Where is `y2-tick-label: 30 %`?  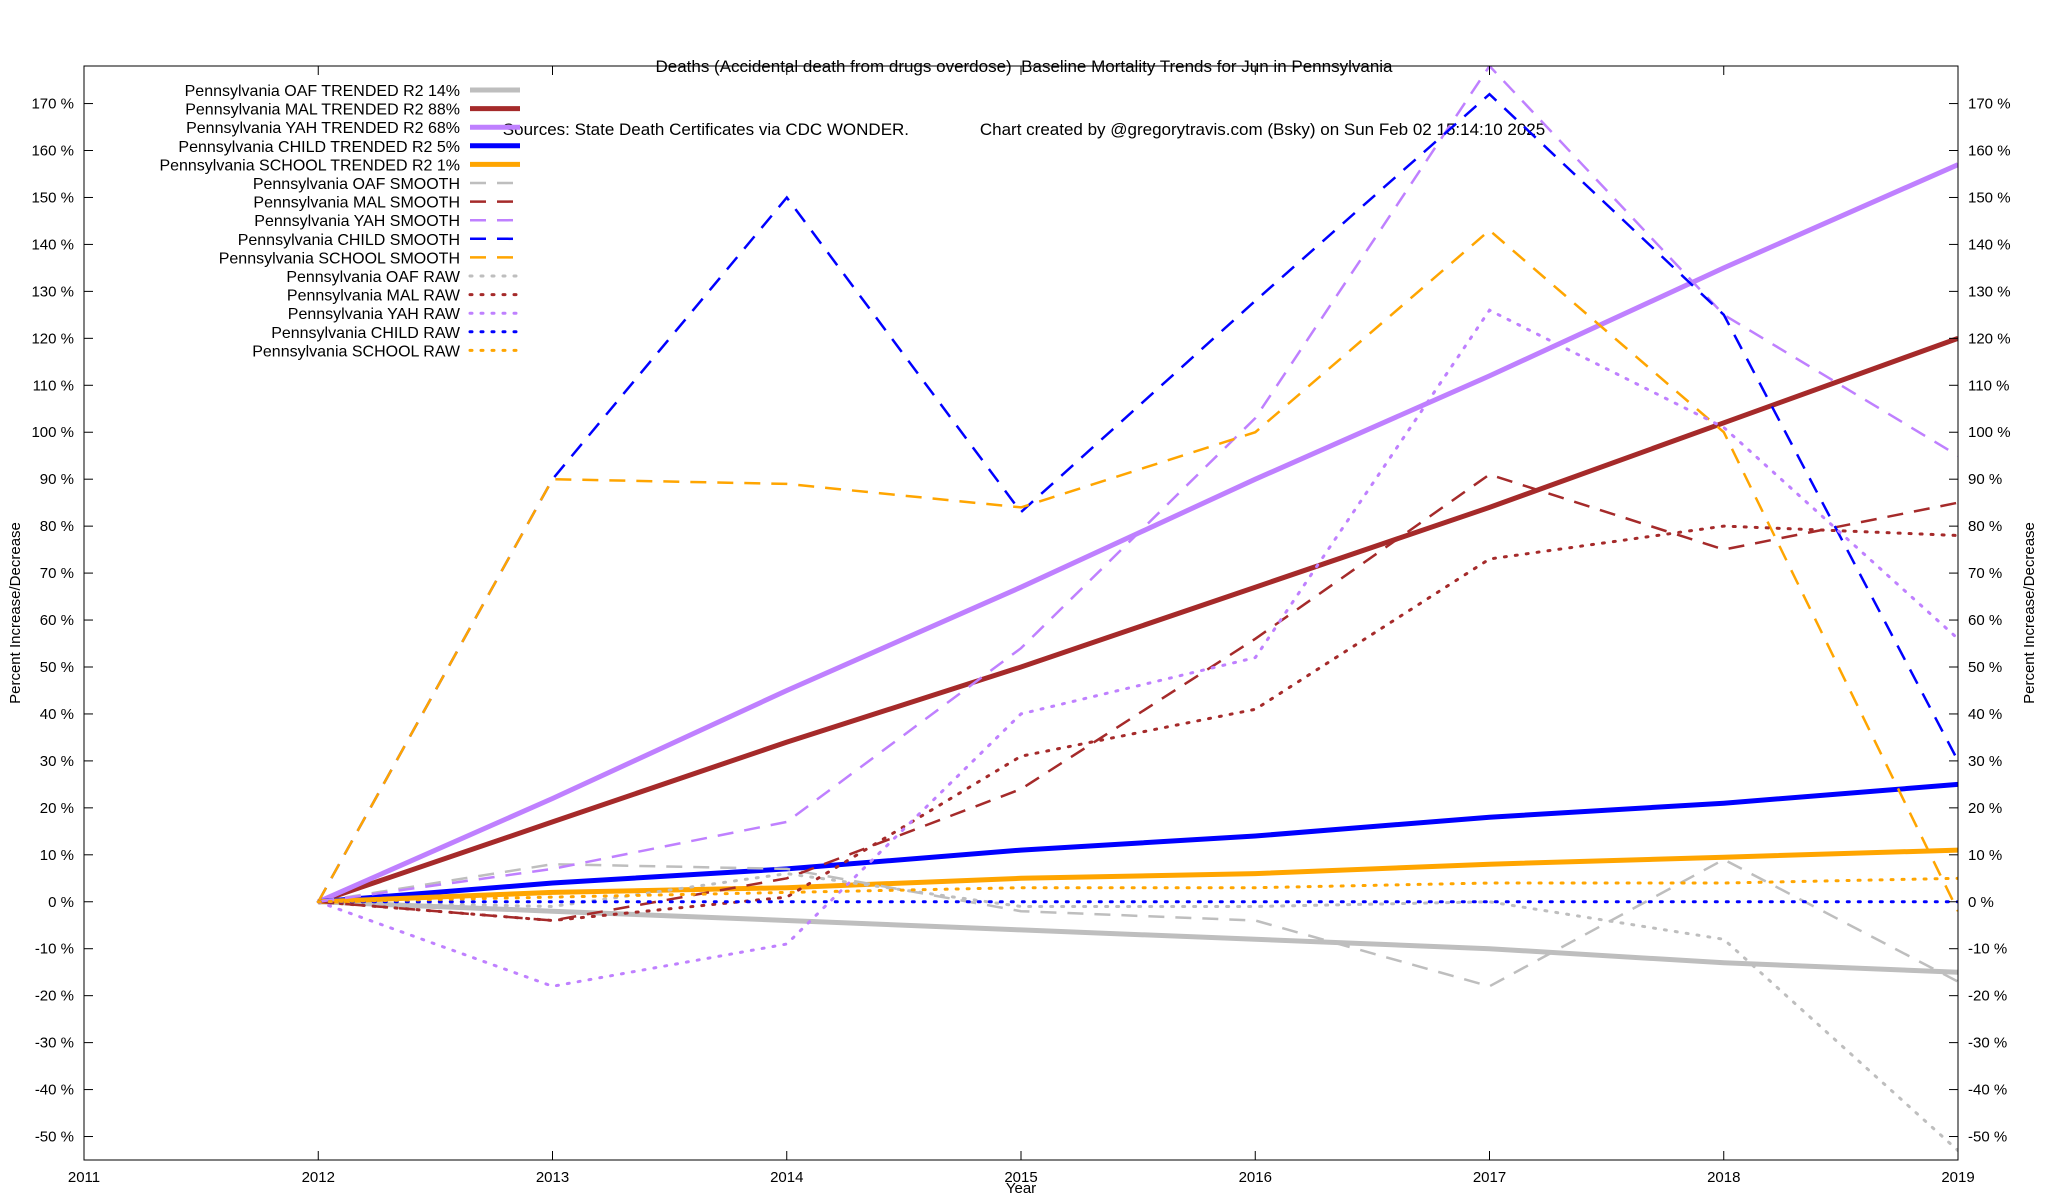
y2-tick-label: 30 % is located at coordinates (1985, 761).